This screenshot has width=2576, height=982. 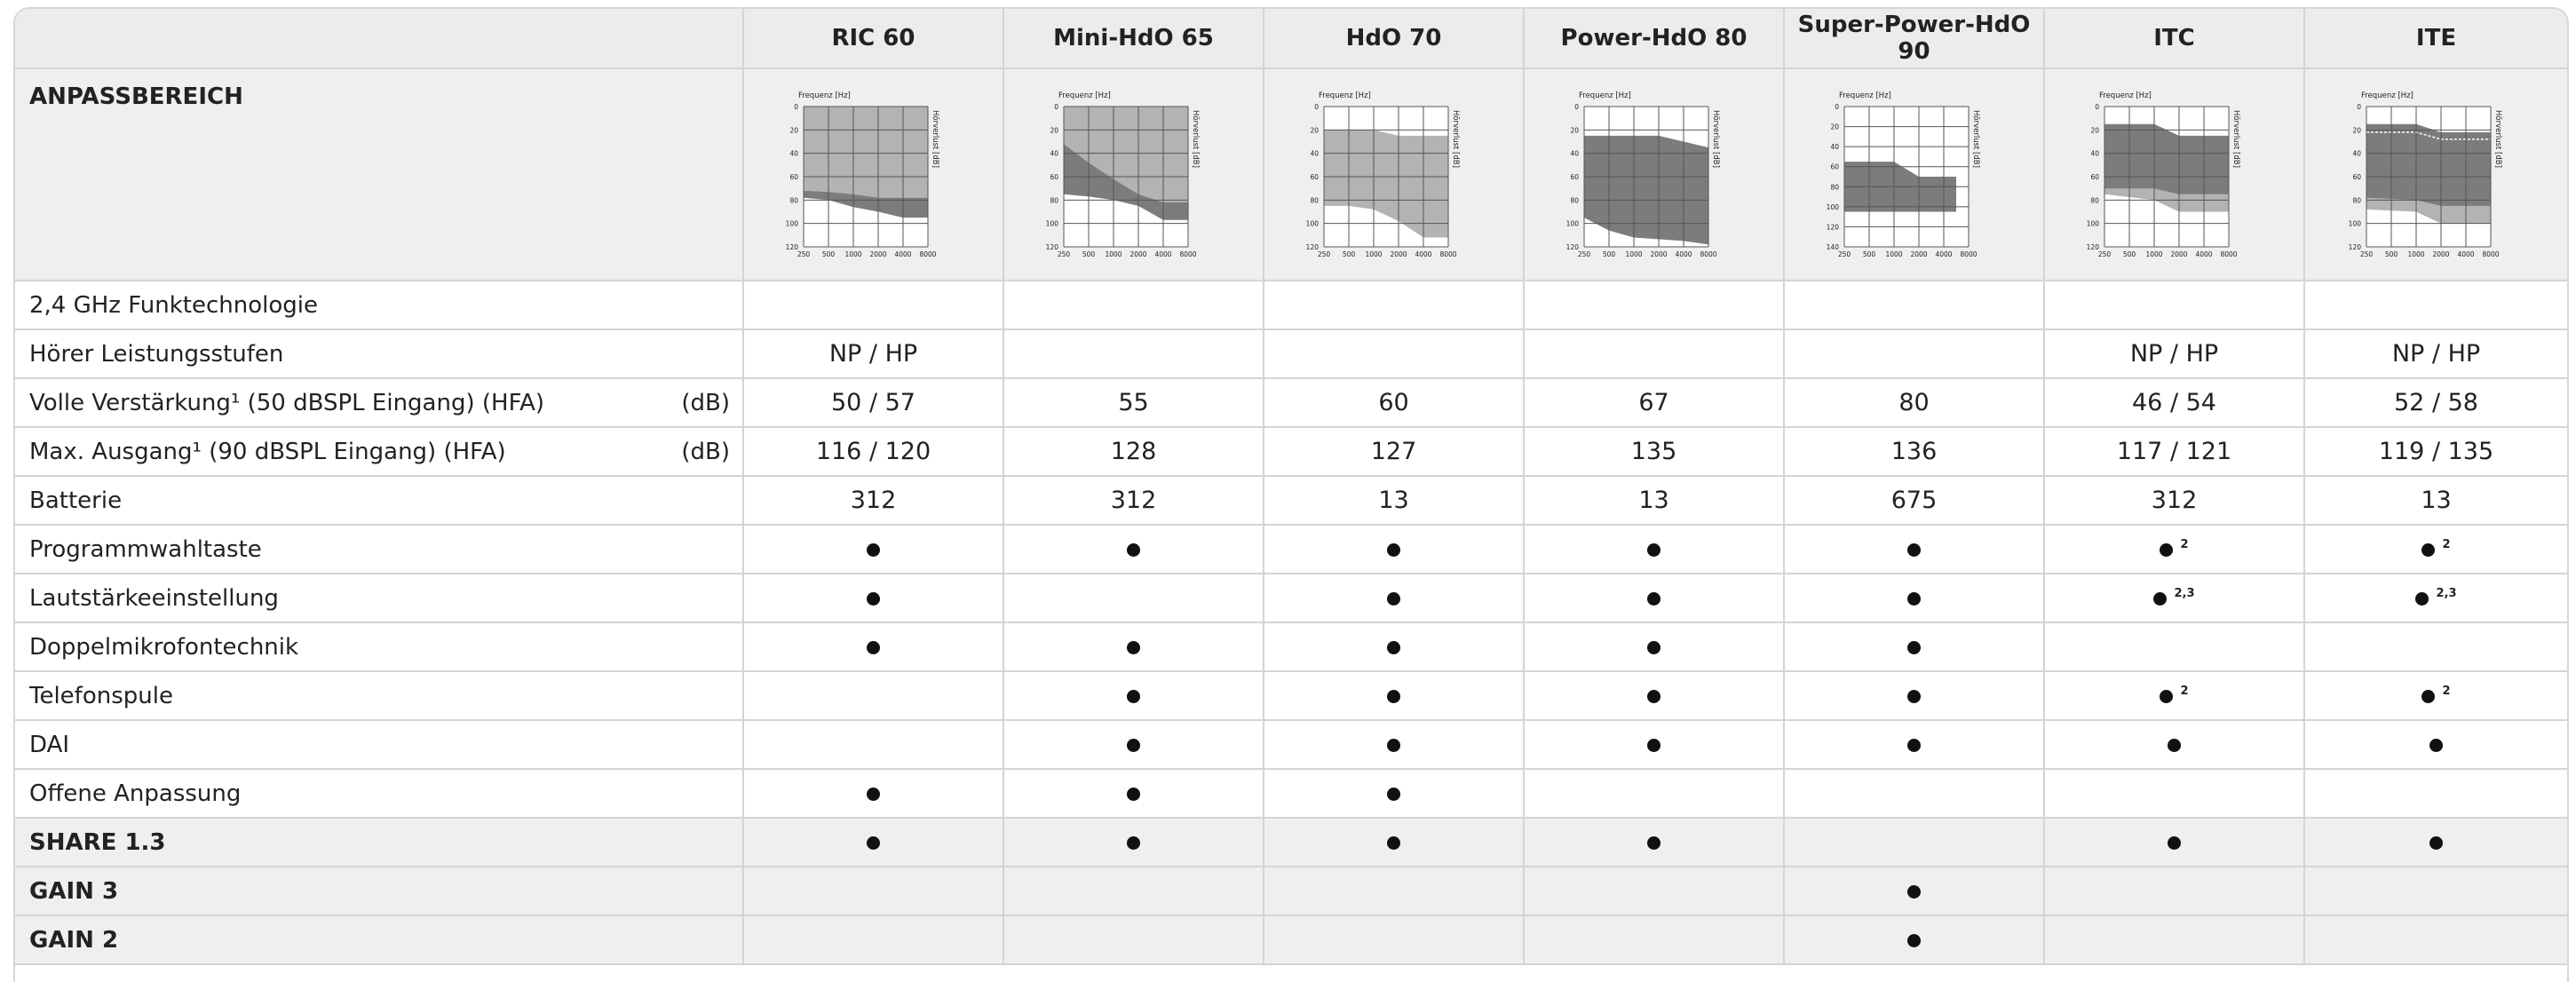 I want to click on row-label: DAI, so click(x=380, y=744).